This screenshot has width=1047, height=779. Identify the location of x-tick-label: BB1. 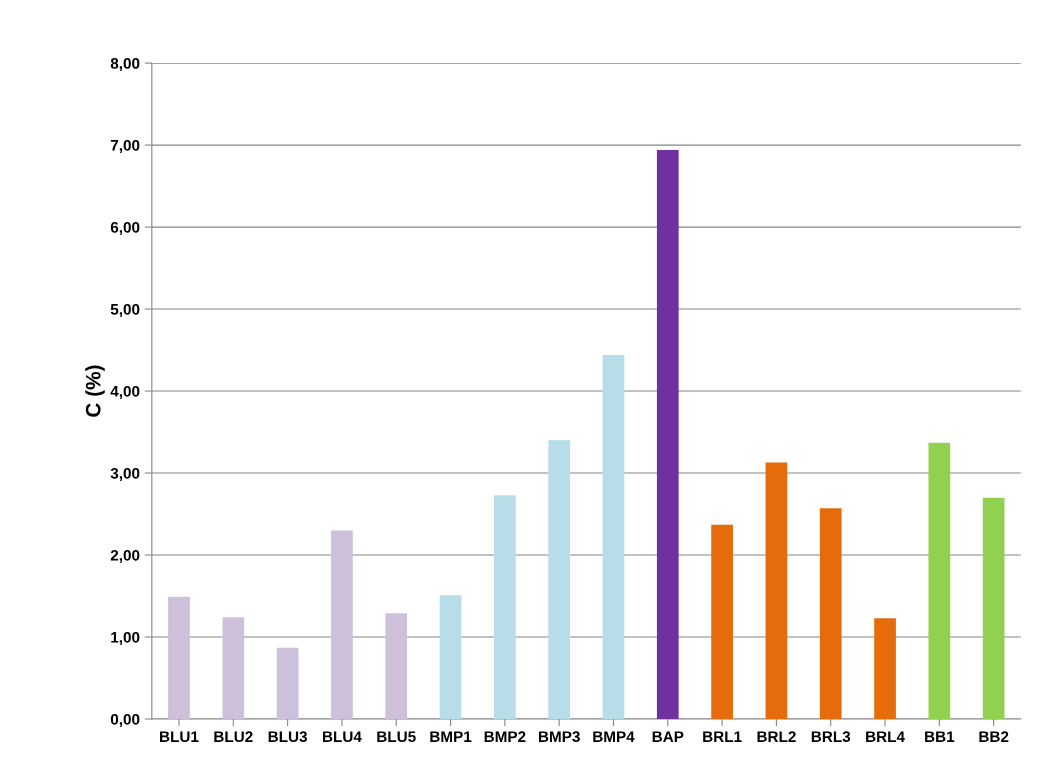
(940, 736).